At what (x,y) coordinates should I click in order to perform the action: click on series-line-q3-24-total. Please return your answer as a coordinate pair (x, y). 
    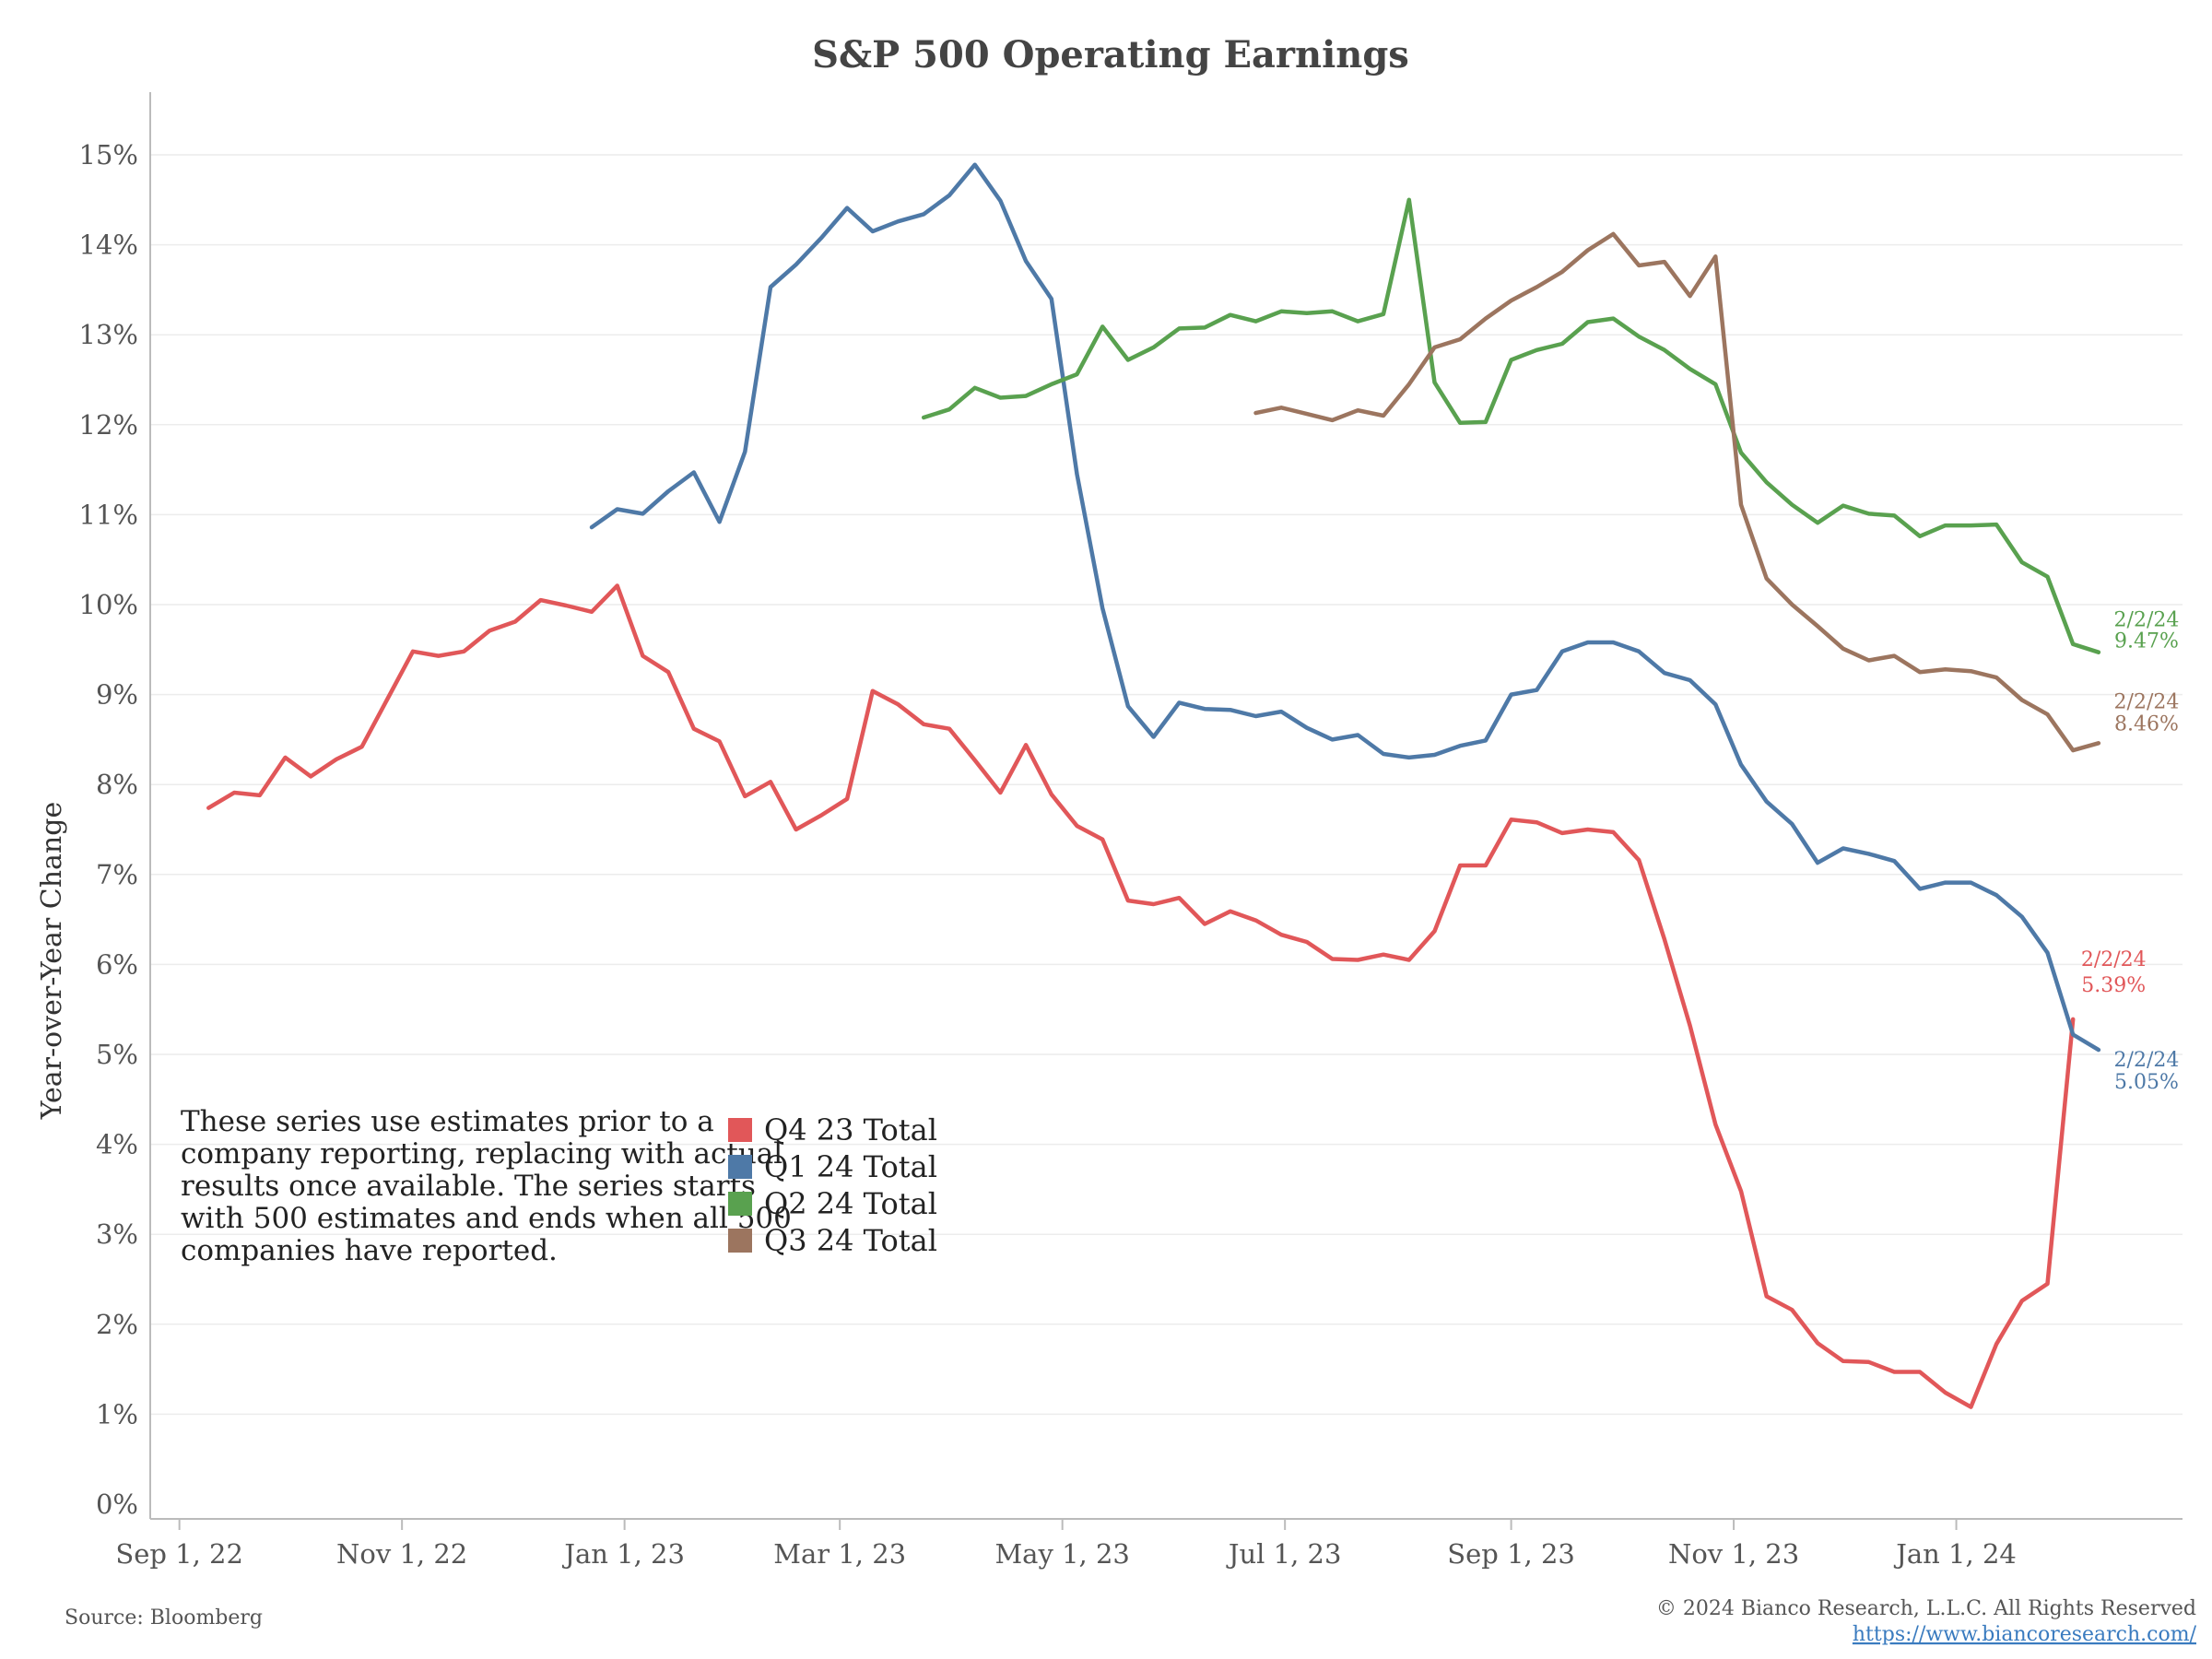
    Looking at the image, I should click on (1677, 492).